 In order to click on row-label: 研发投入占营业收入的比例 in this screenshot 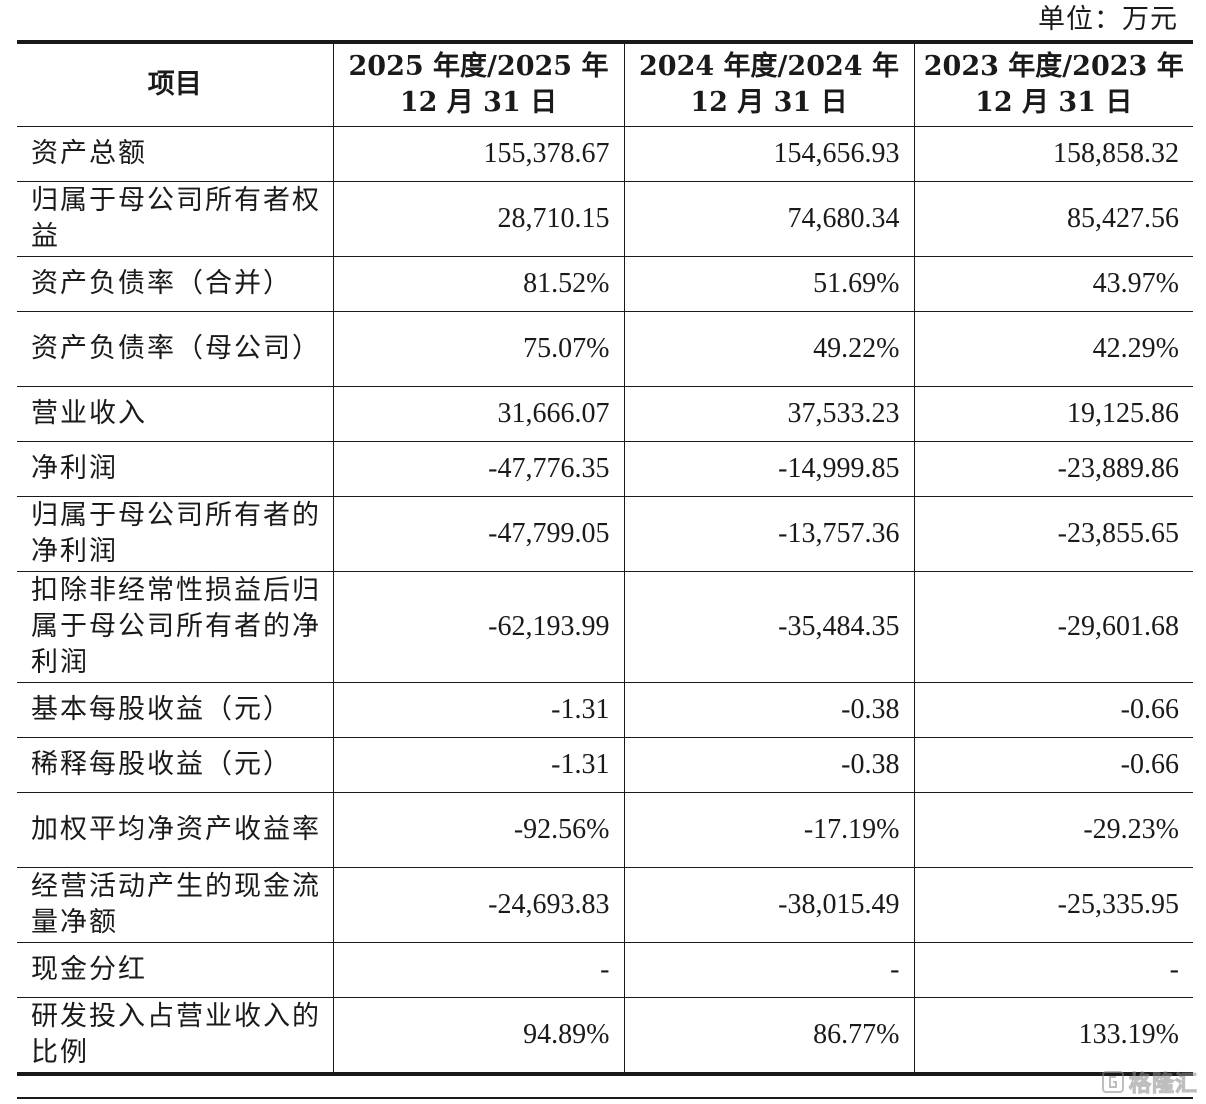, I will do `click(175, 1035)`.